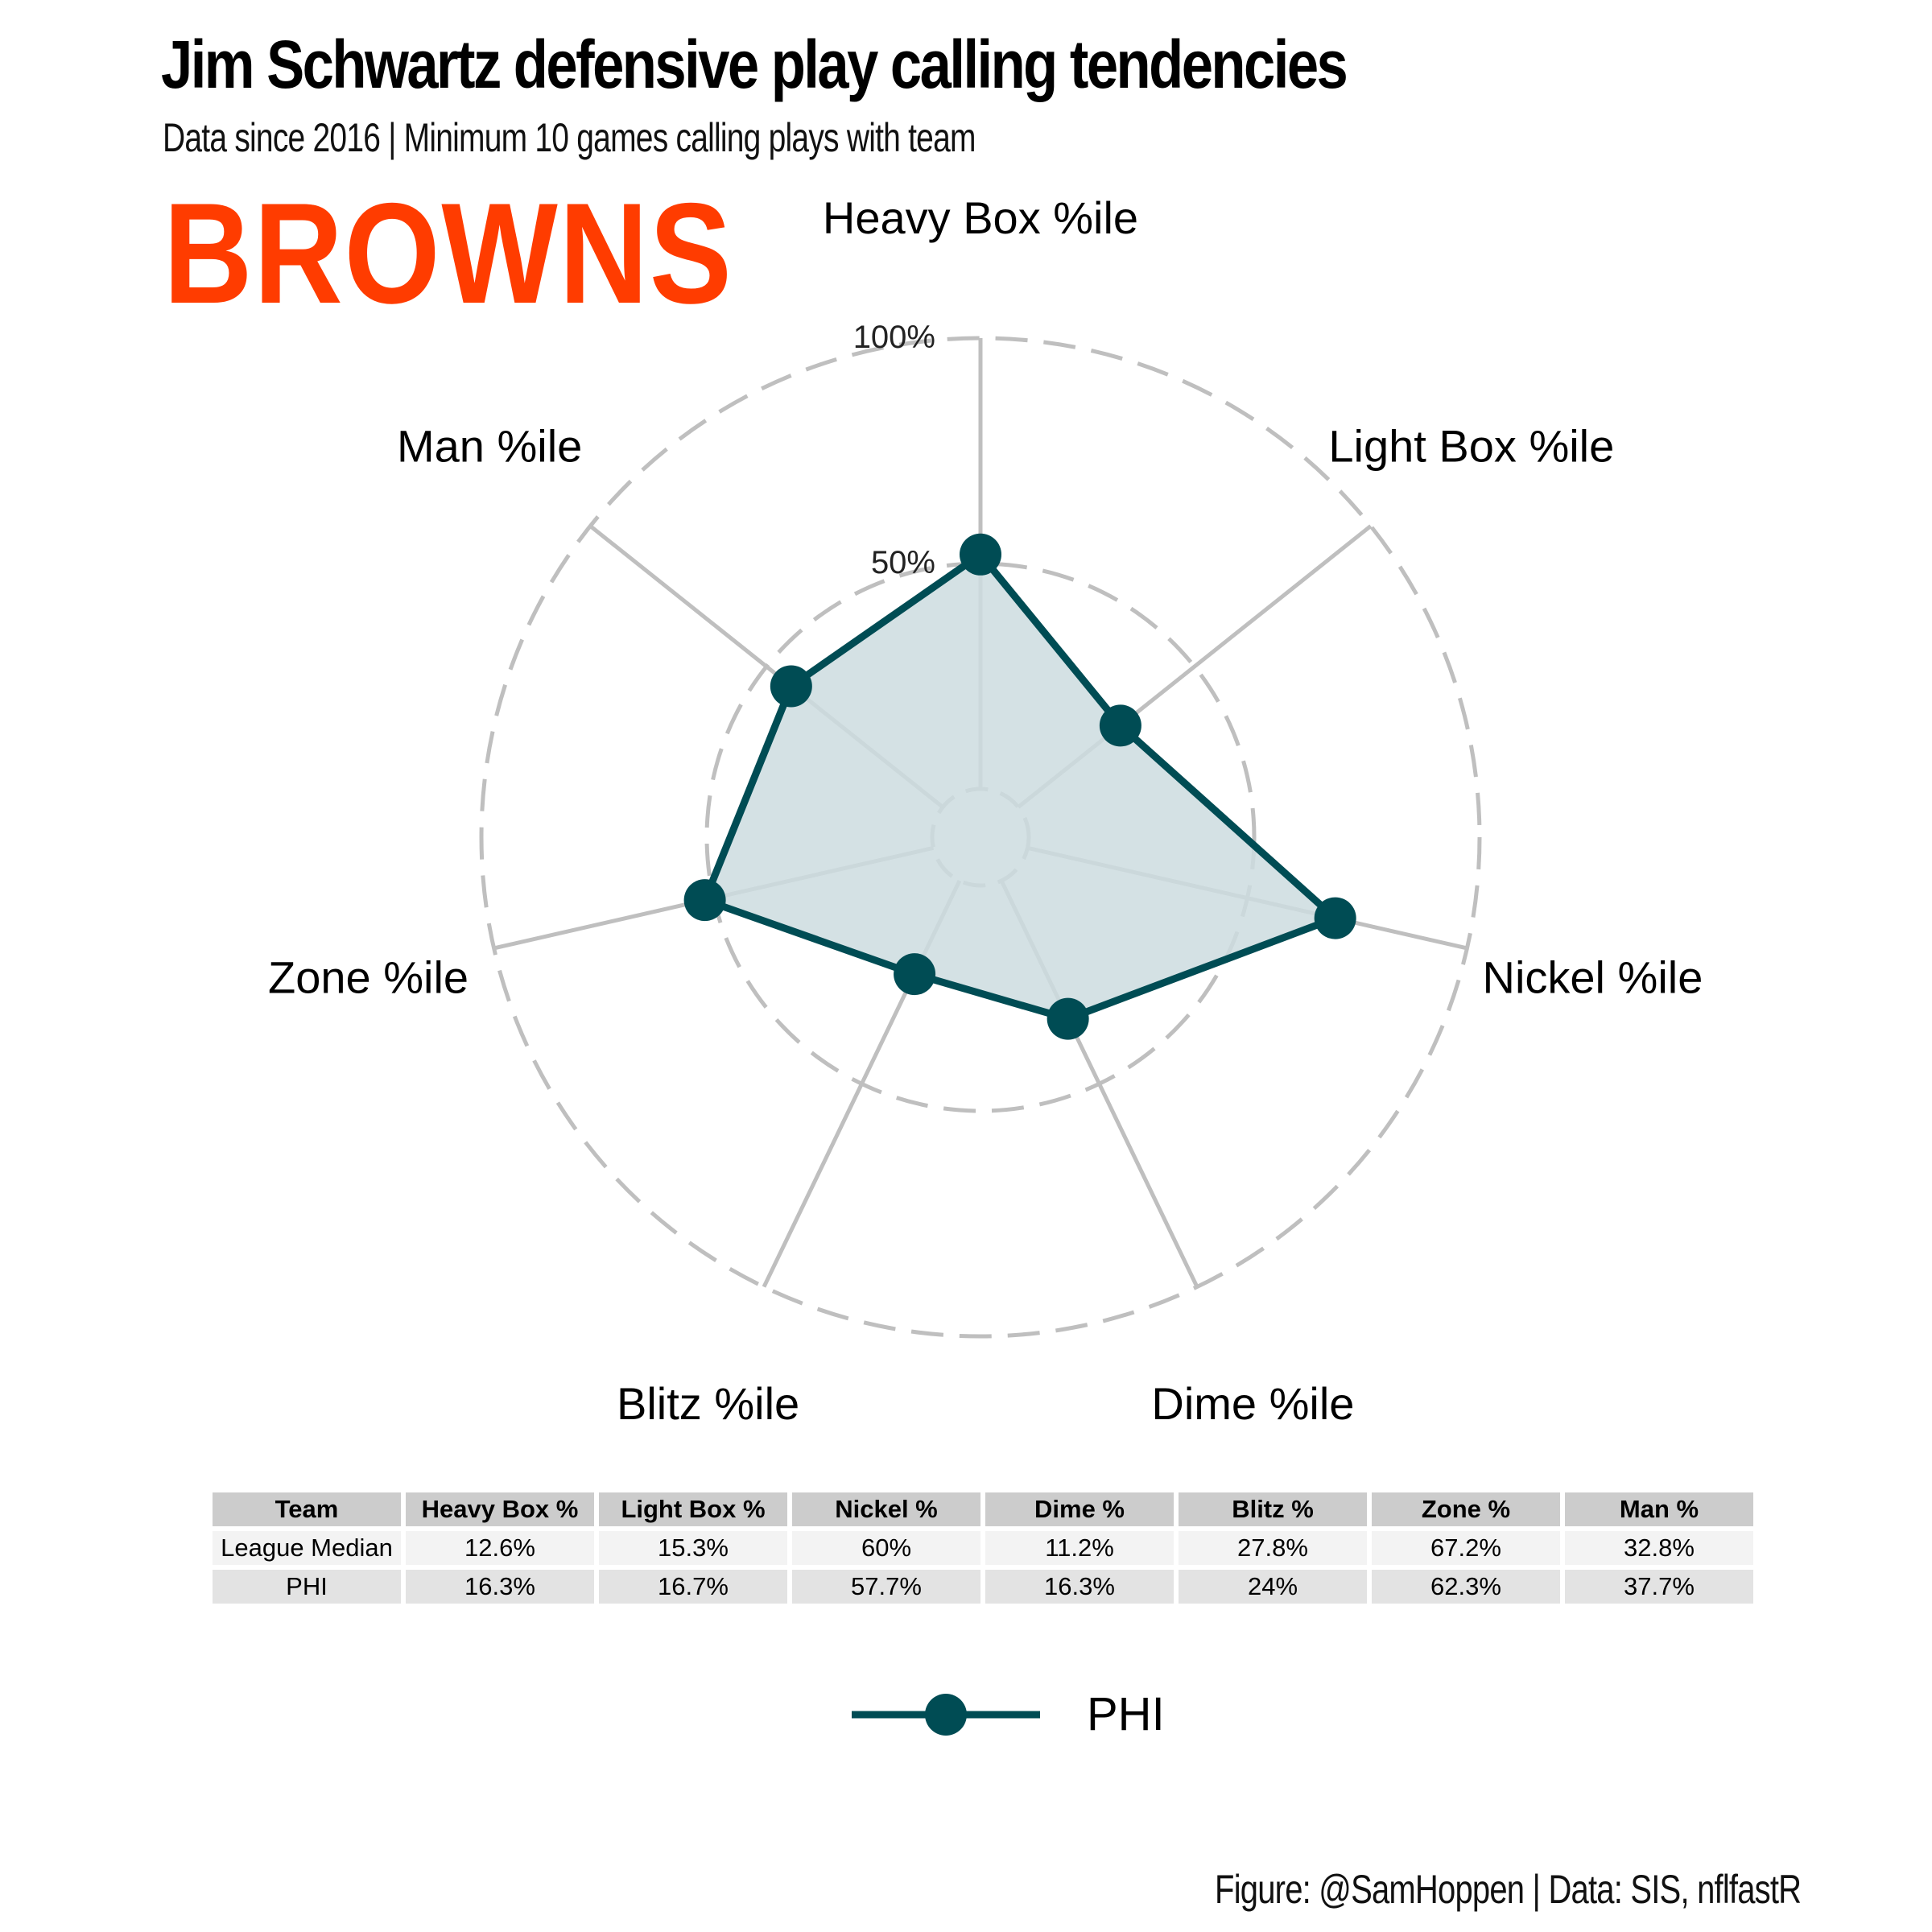  I want to click on series-area, so click(1019, 786).